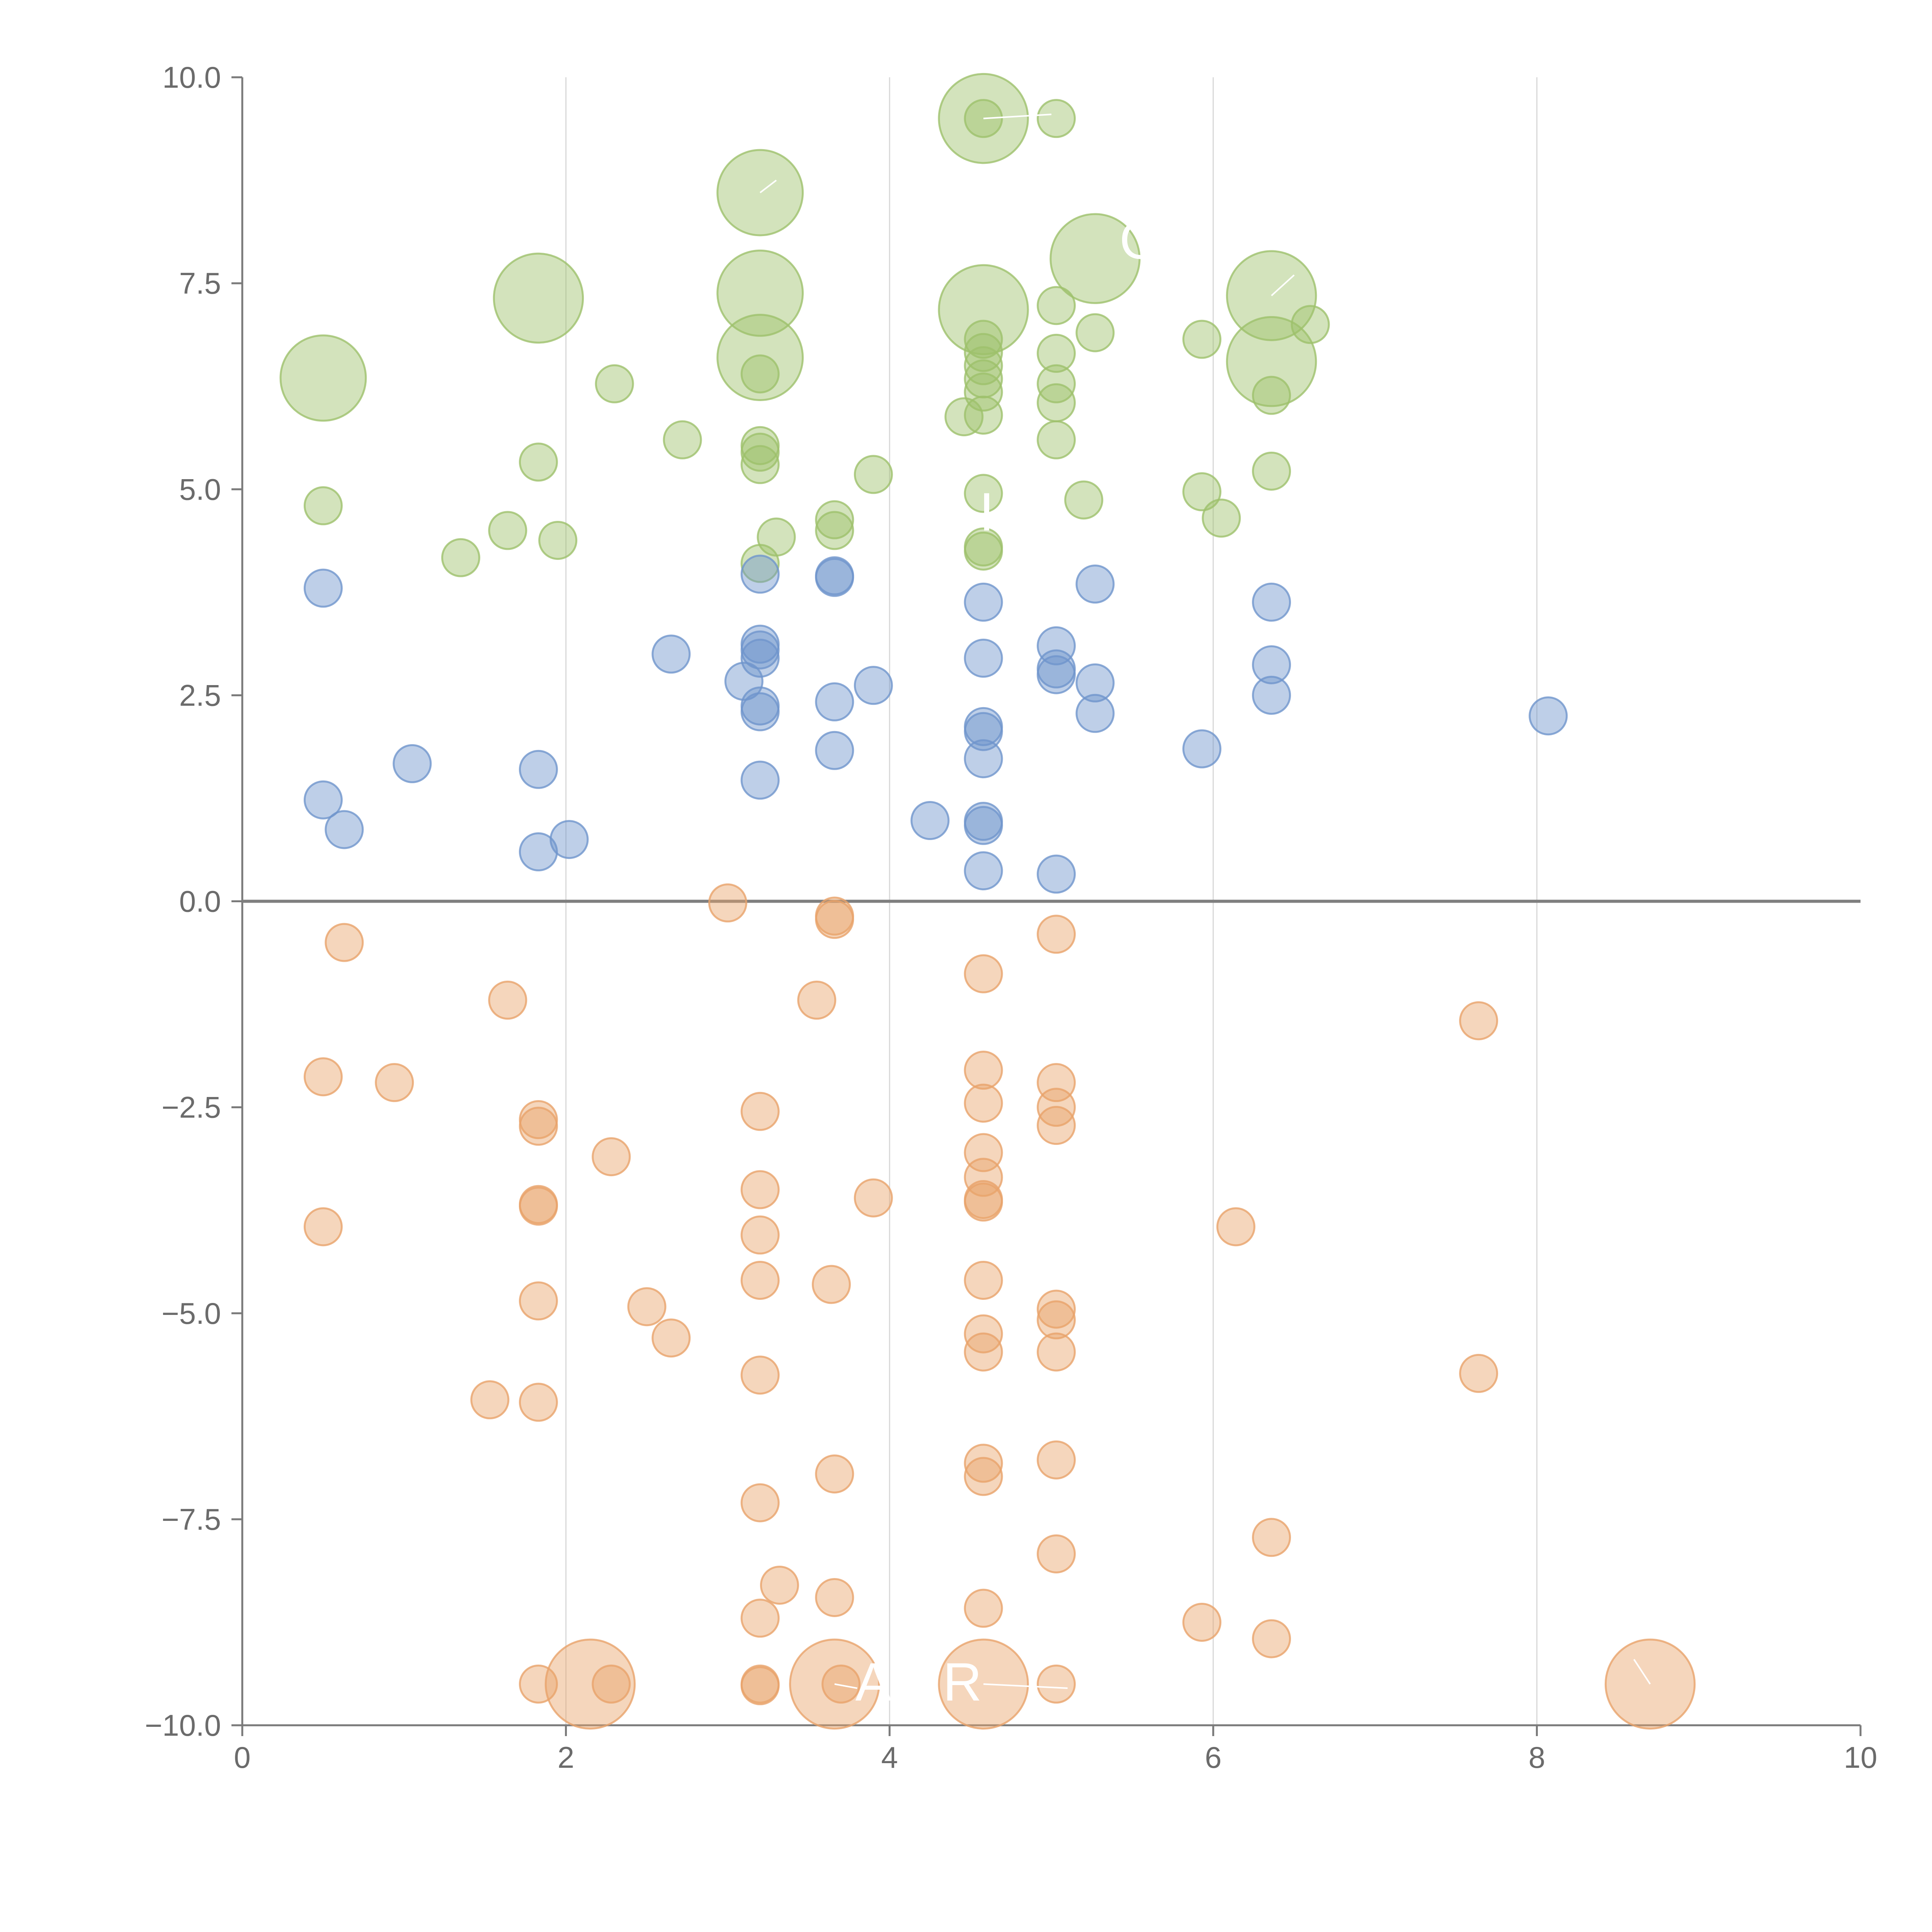  What do you see at coordinates (192, 1519) in the screenshot?
I see `y-tick-label: −7.5` at bounding box center [192, 1519].